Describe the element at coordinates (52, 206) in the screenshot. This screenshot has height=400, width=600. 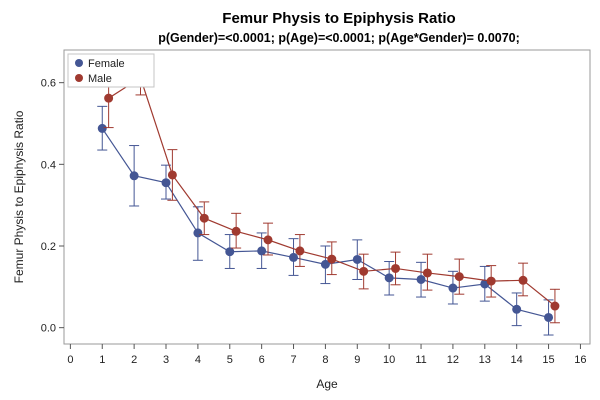
I see `y-axis: 0.0 0.2 0.4 0.6` at that location.